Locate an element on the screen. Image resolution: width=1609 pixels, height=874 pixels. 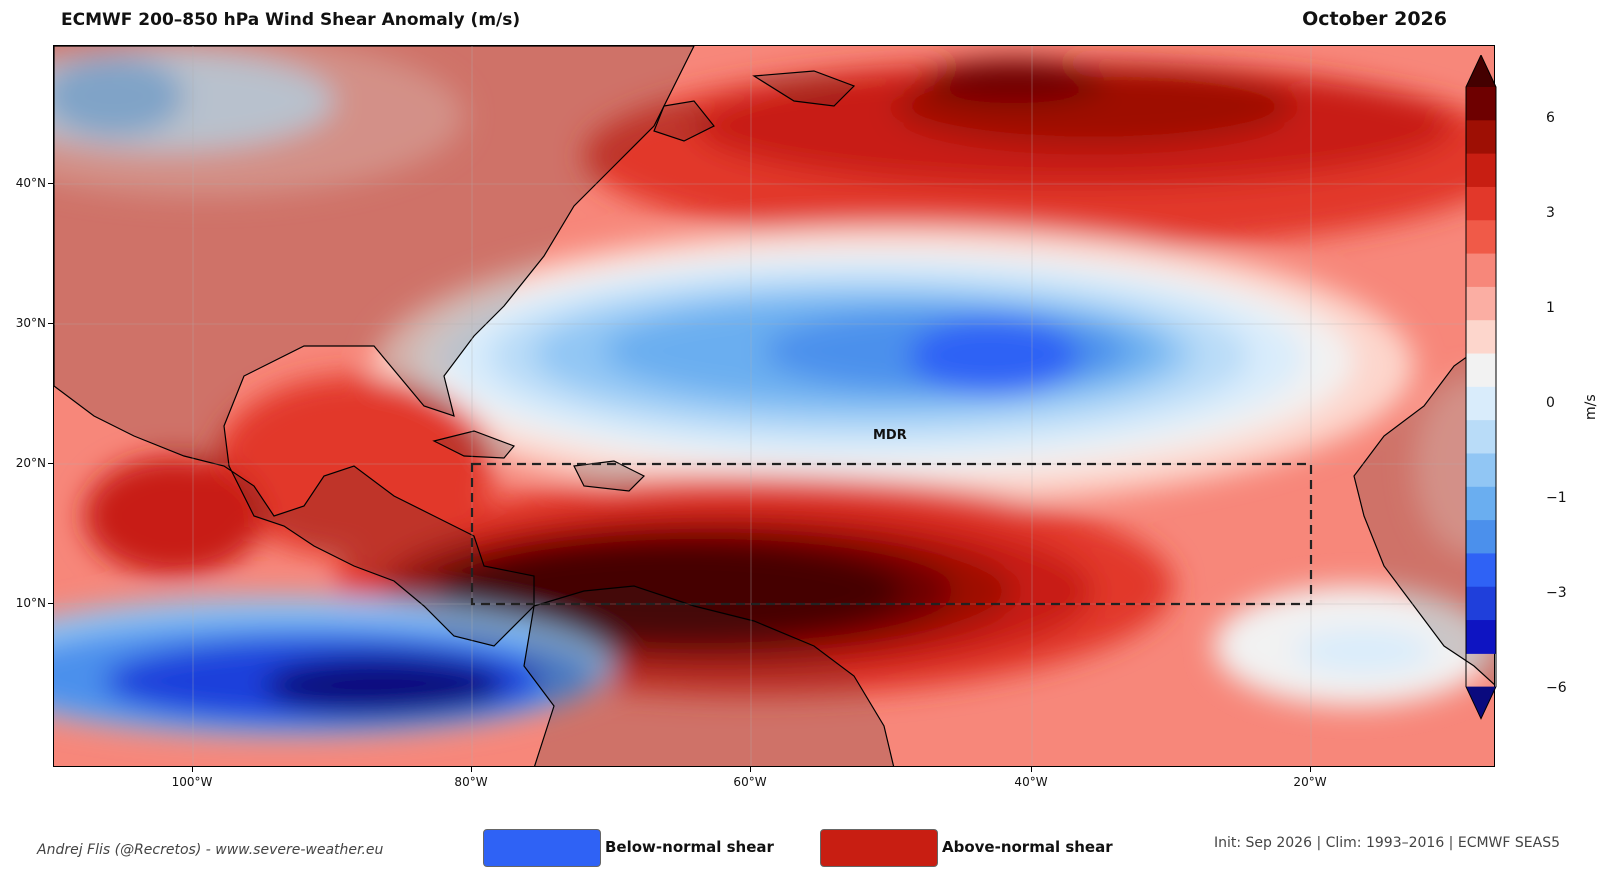
legend-above-label: Above-normal shear is located at coordinates (1027, 847).